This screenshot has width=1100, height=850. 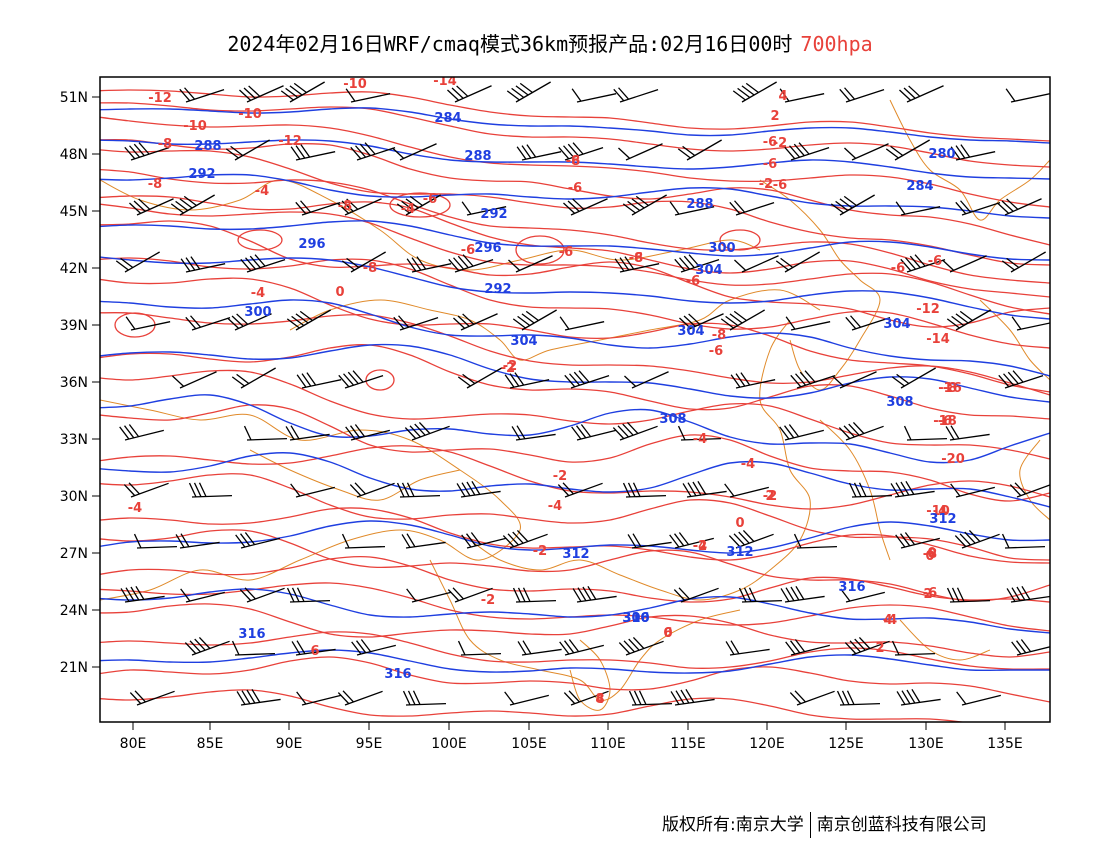 What do you see at coordinates (74, 440) in the screenshot?
I see `y-tick-label: 33N` at bounding box center [74, 440].